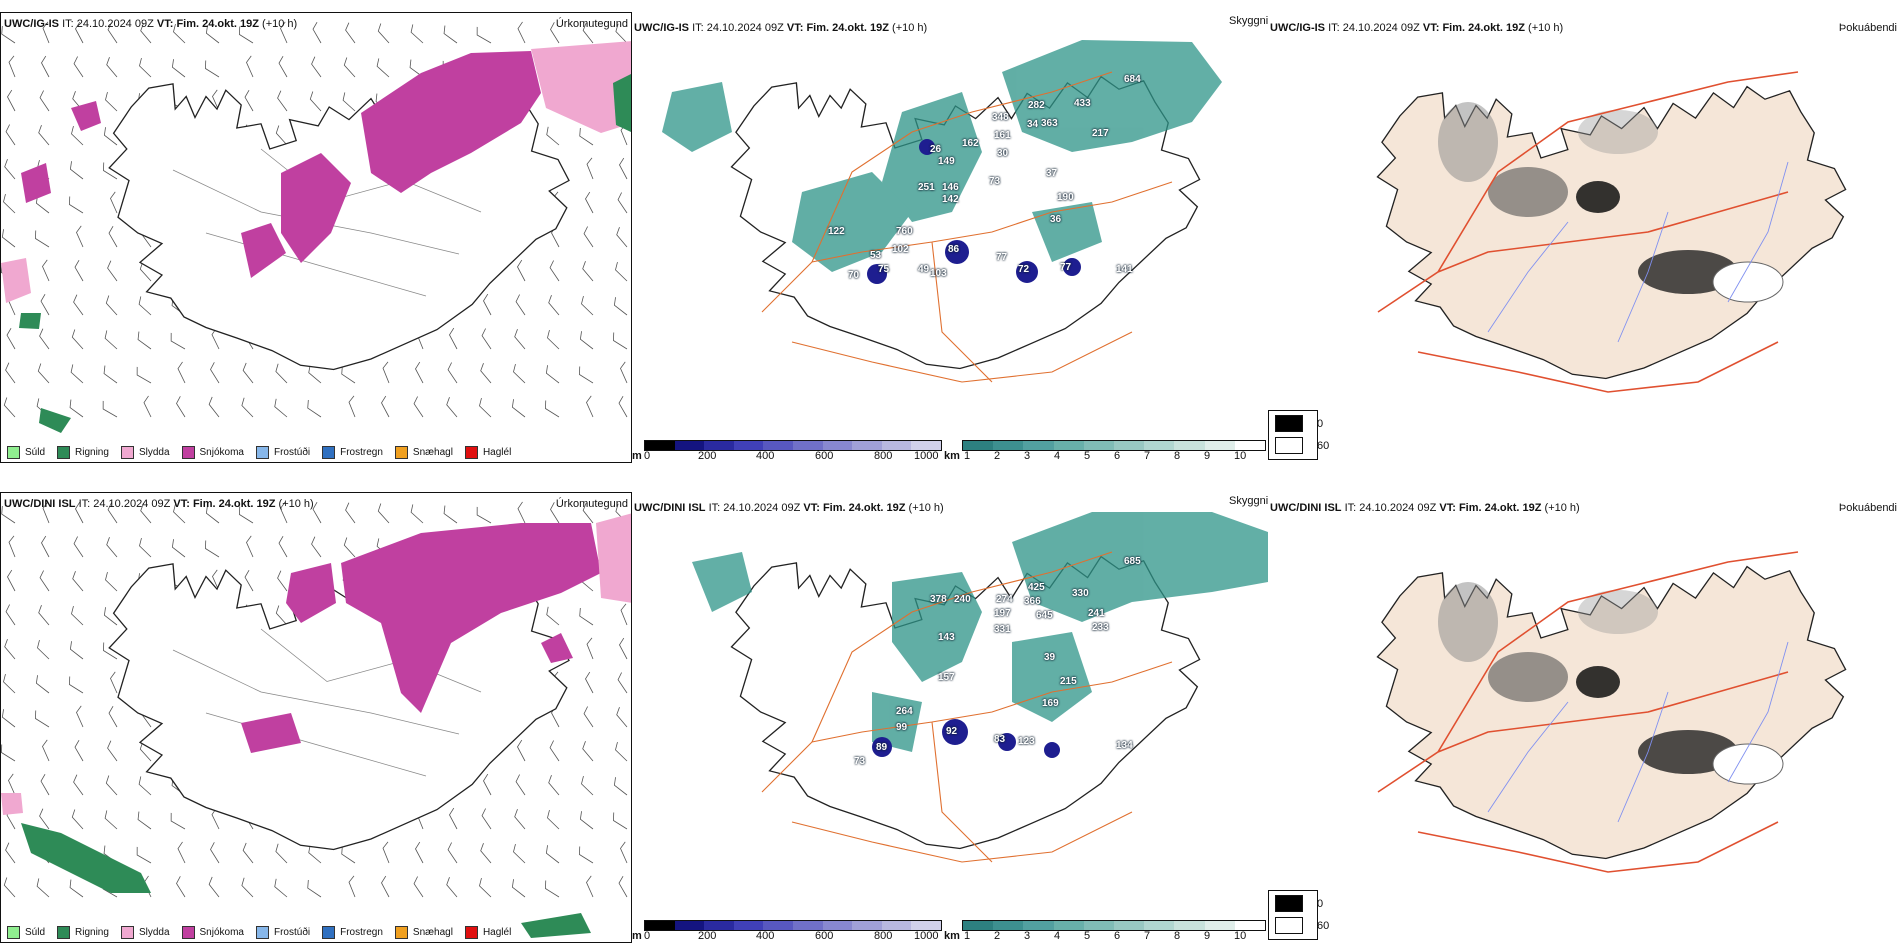  I want to click on snow-areas, so click(281, 164).